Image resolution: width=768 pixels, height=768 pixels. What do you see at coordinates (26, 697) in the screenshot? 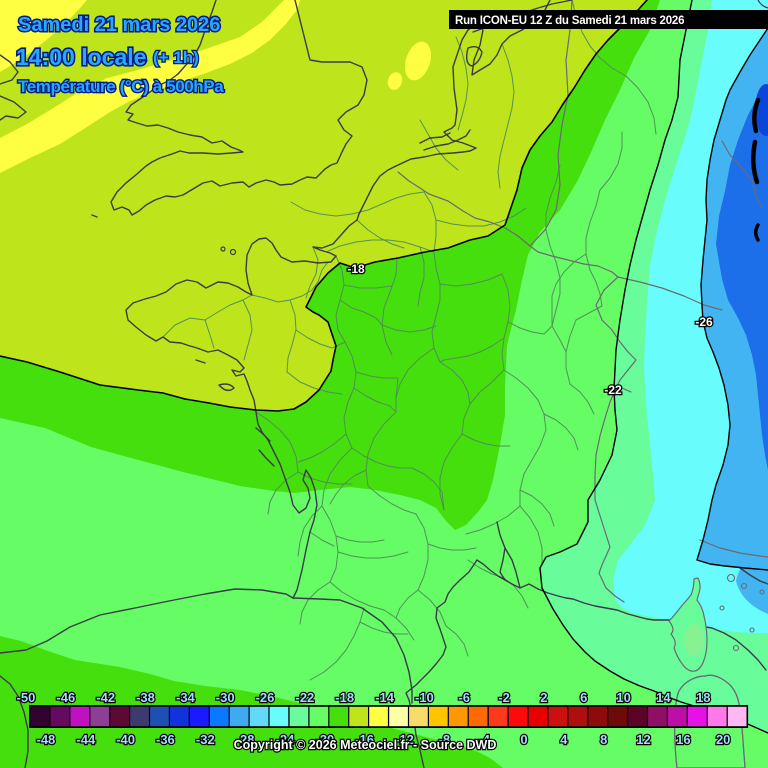
I see `svg-text: -50` at bounding box center [26, 697].